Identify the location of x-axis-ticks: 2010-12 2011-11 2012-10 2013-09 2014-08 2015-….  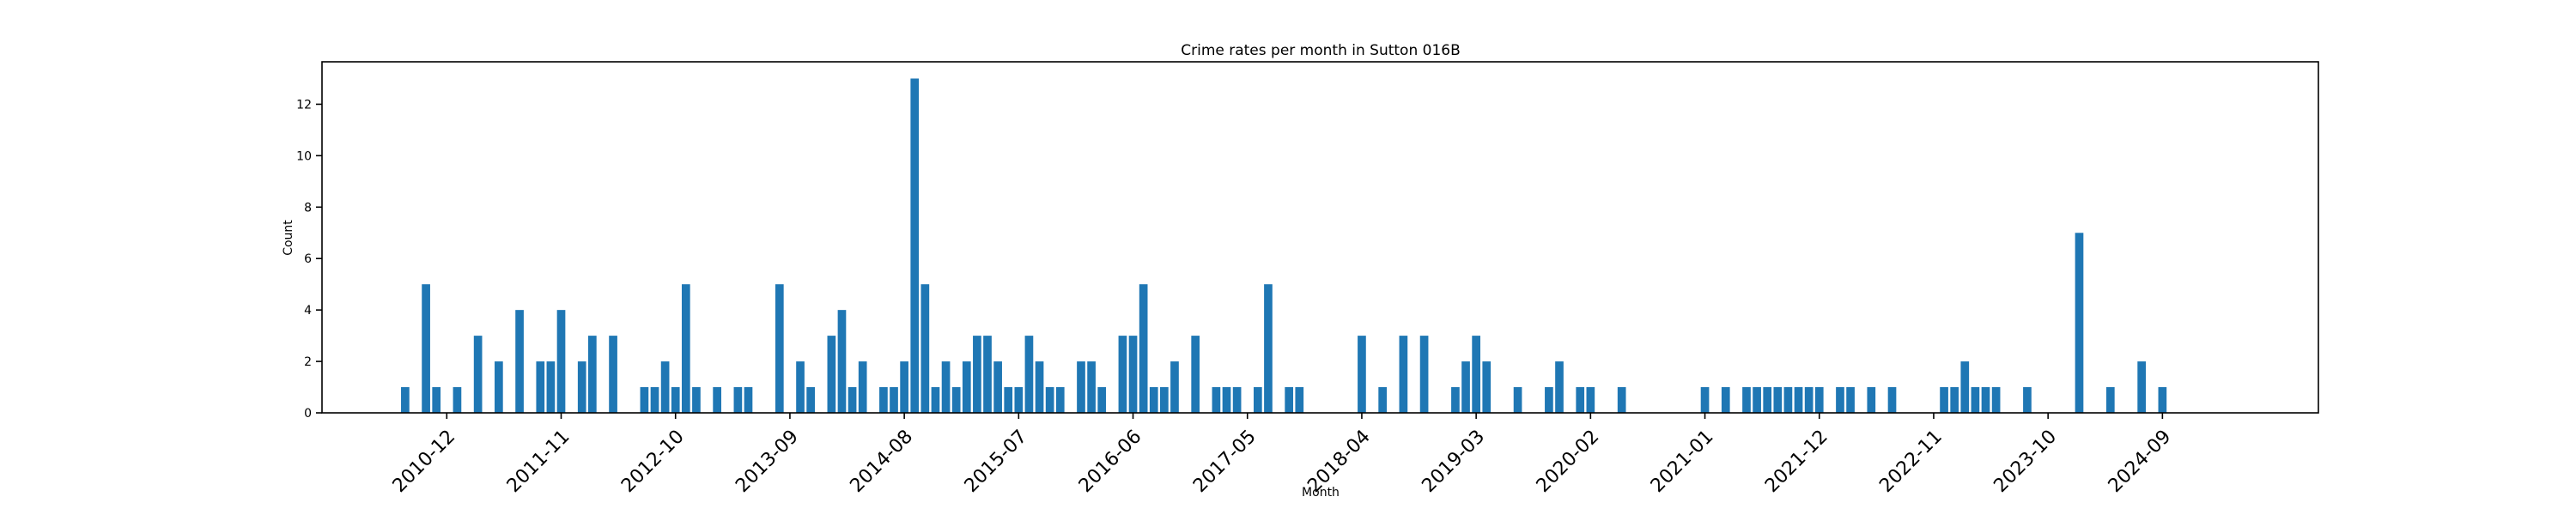
(1283, 455).